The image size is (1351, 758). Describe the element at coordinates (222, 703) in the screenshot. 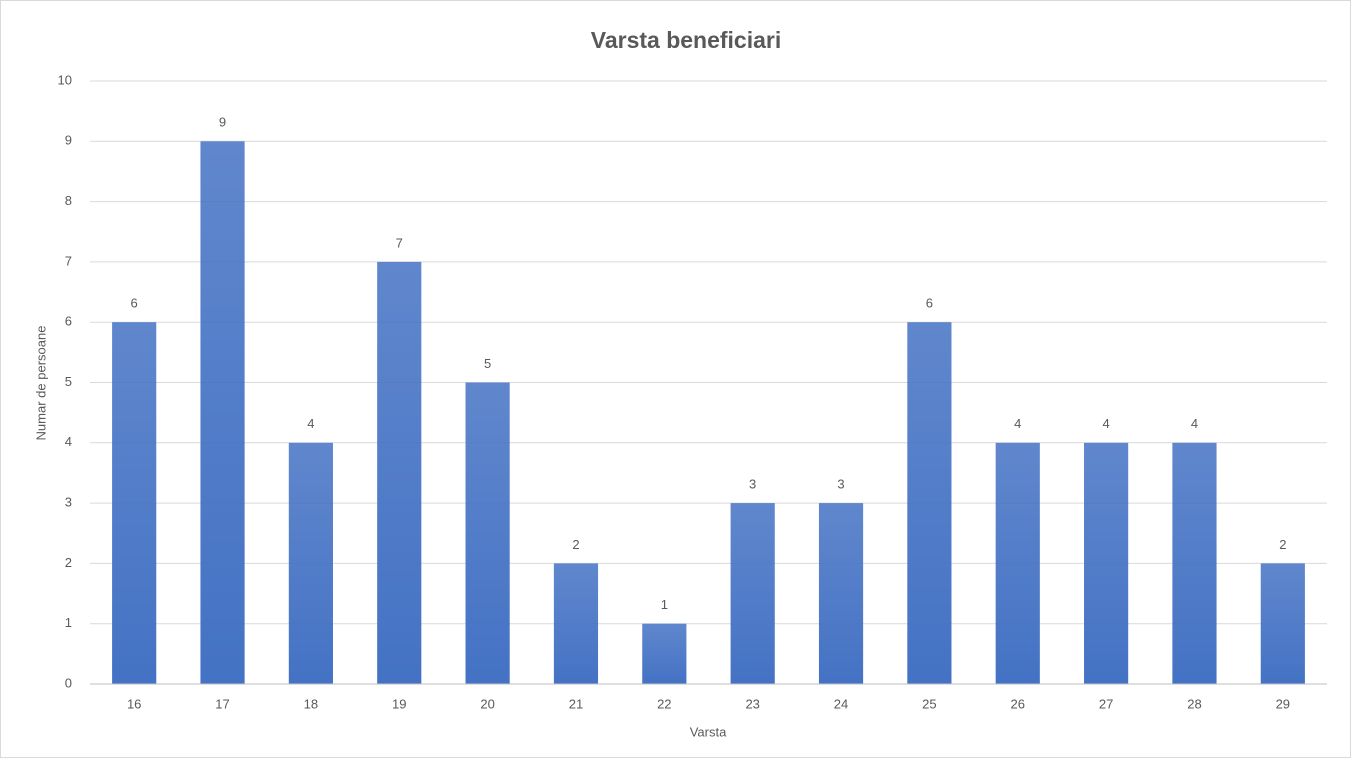

I see `x-tick-label: 17` at that location.